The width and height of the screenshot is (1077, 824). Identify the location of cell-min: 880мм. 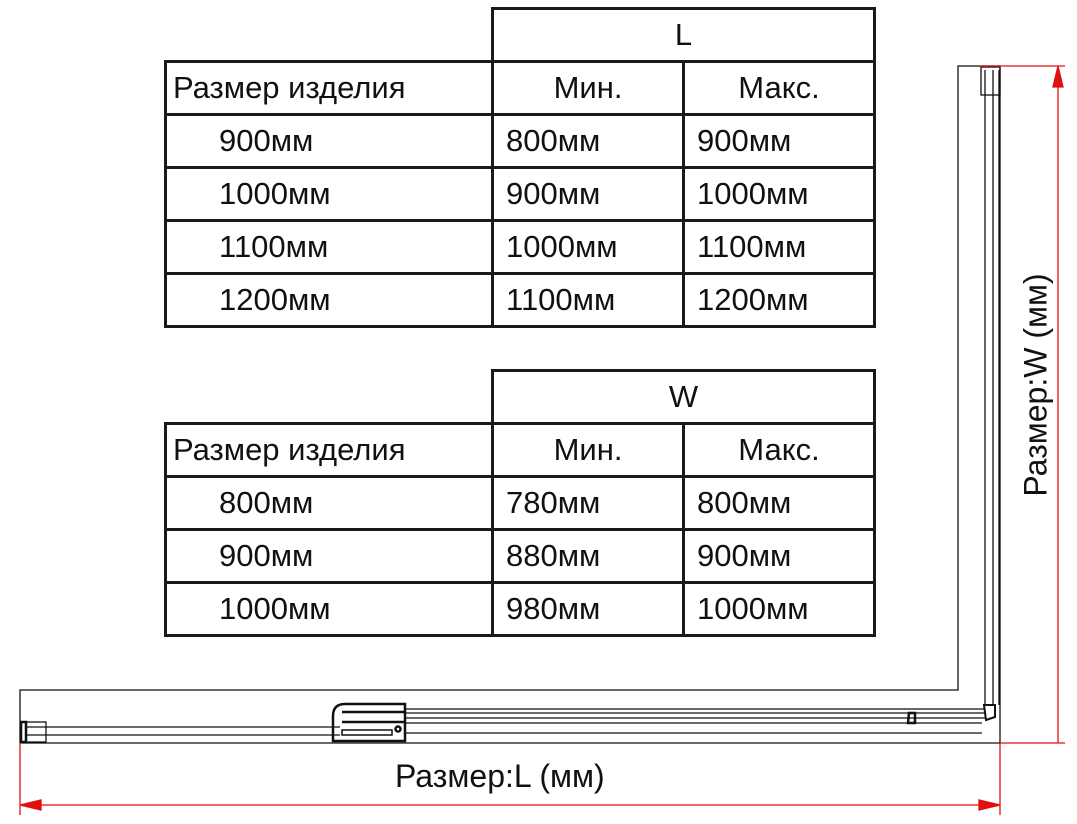
(588, 556).